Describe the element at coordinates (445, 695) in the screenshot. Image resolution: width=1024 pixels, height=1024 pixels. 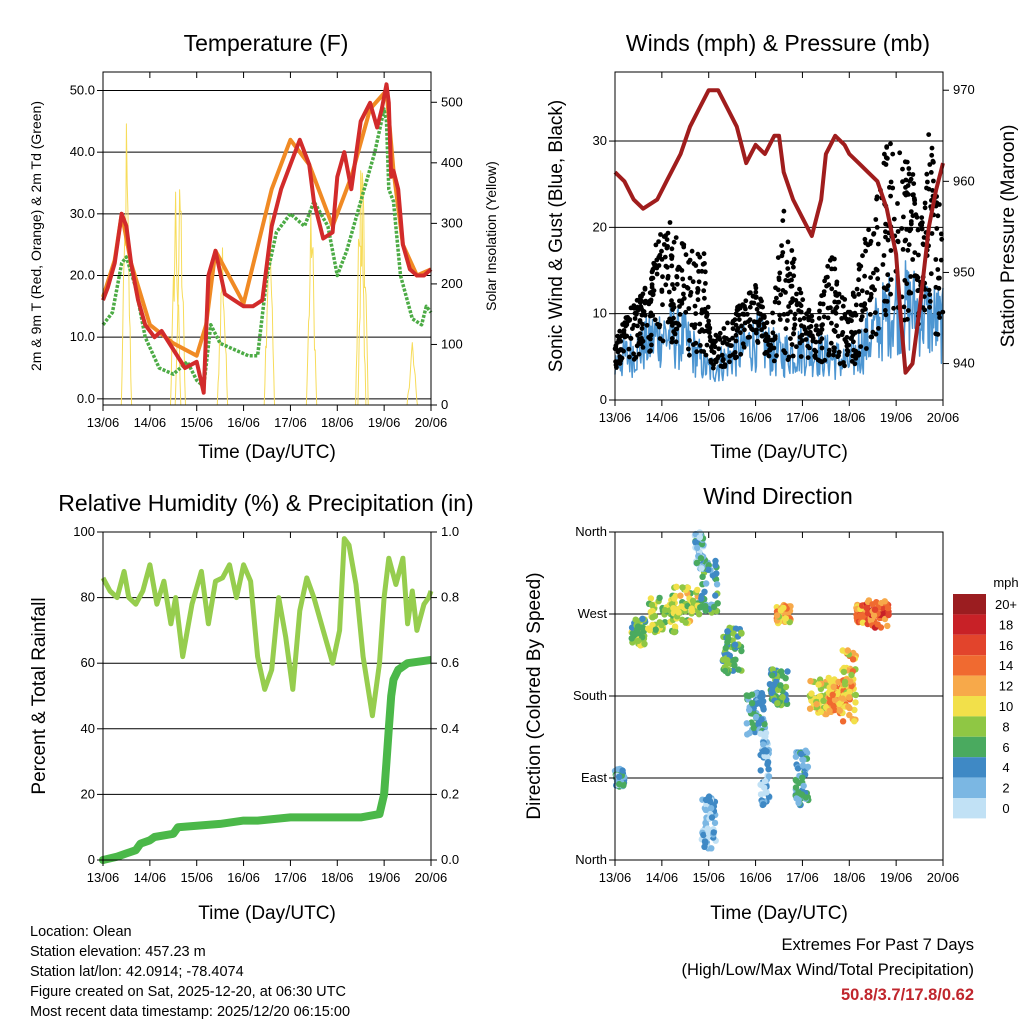
I see `humidity-y2-ticks: 0.0 0.2 0.4 0.6 0.8 1.0` at that location.